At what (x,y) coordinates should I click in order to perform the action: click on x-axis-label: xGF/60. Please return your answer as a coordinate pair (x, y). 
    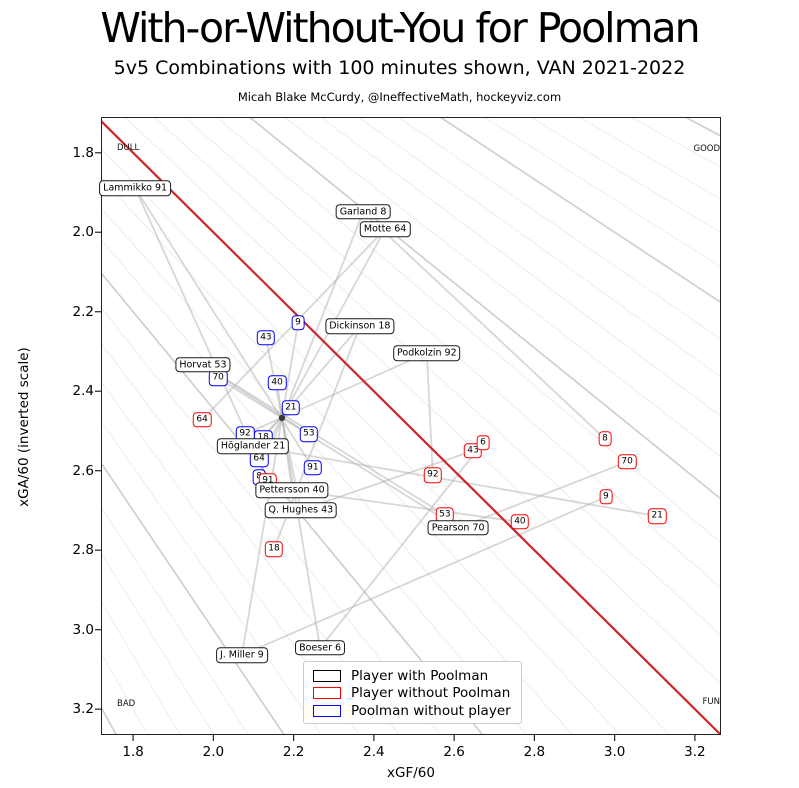
    Looking at the image, I should click on (411, 773).